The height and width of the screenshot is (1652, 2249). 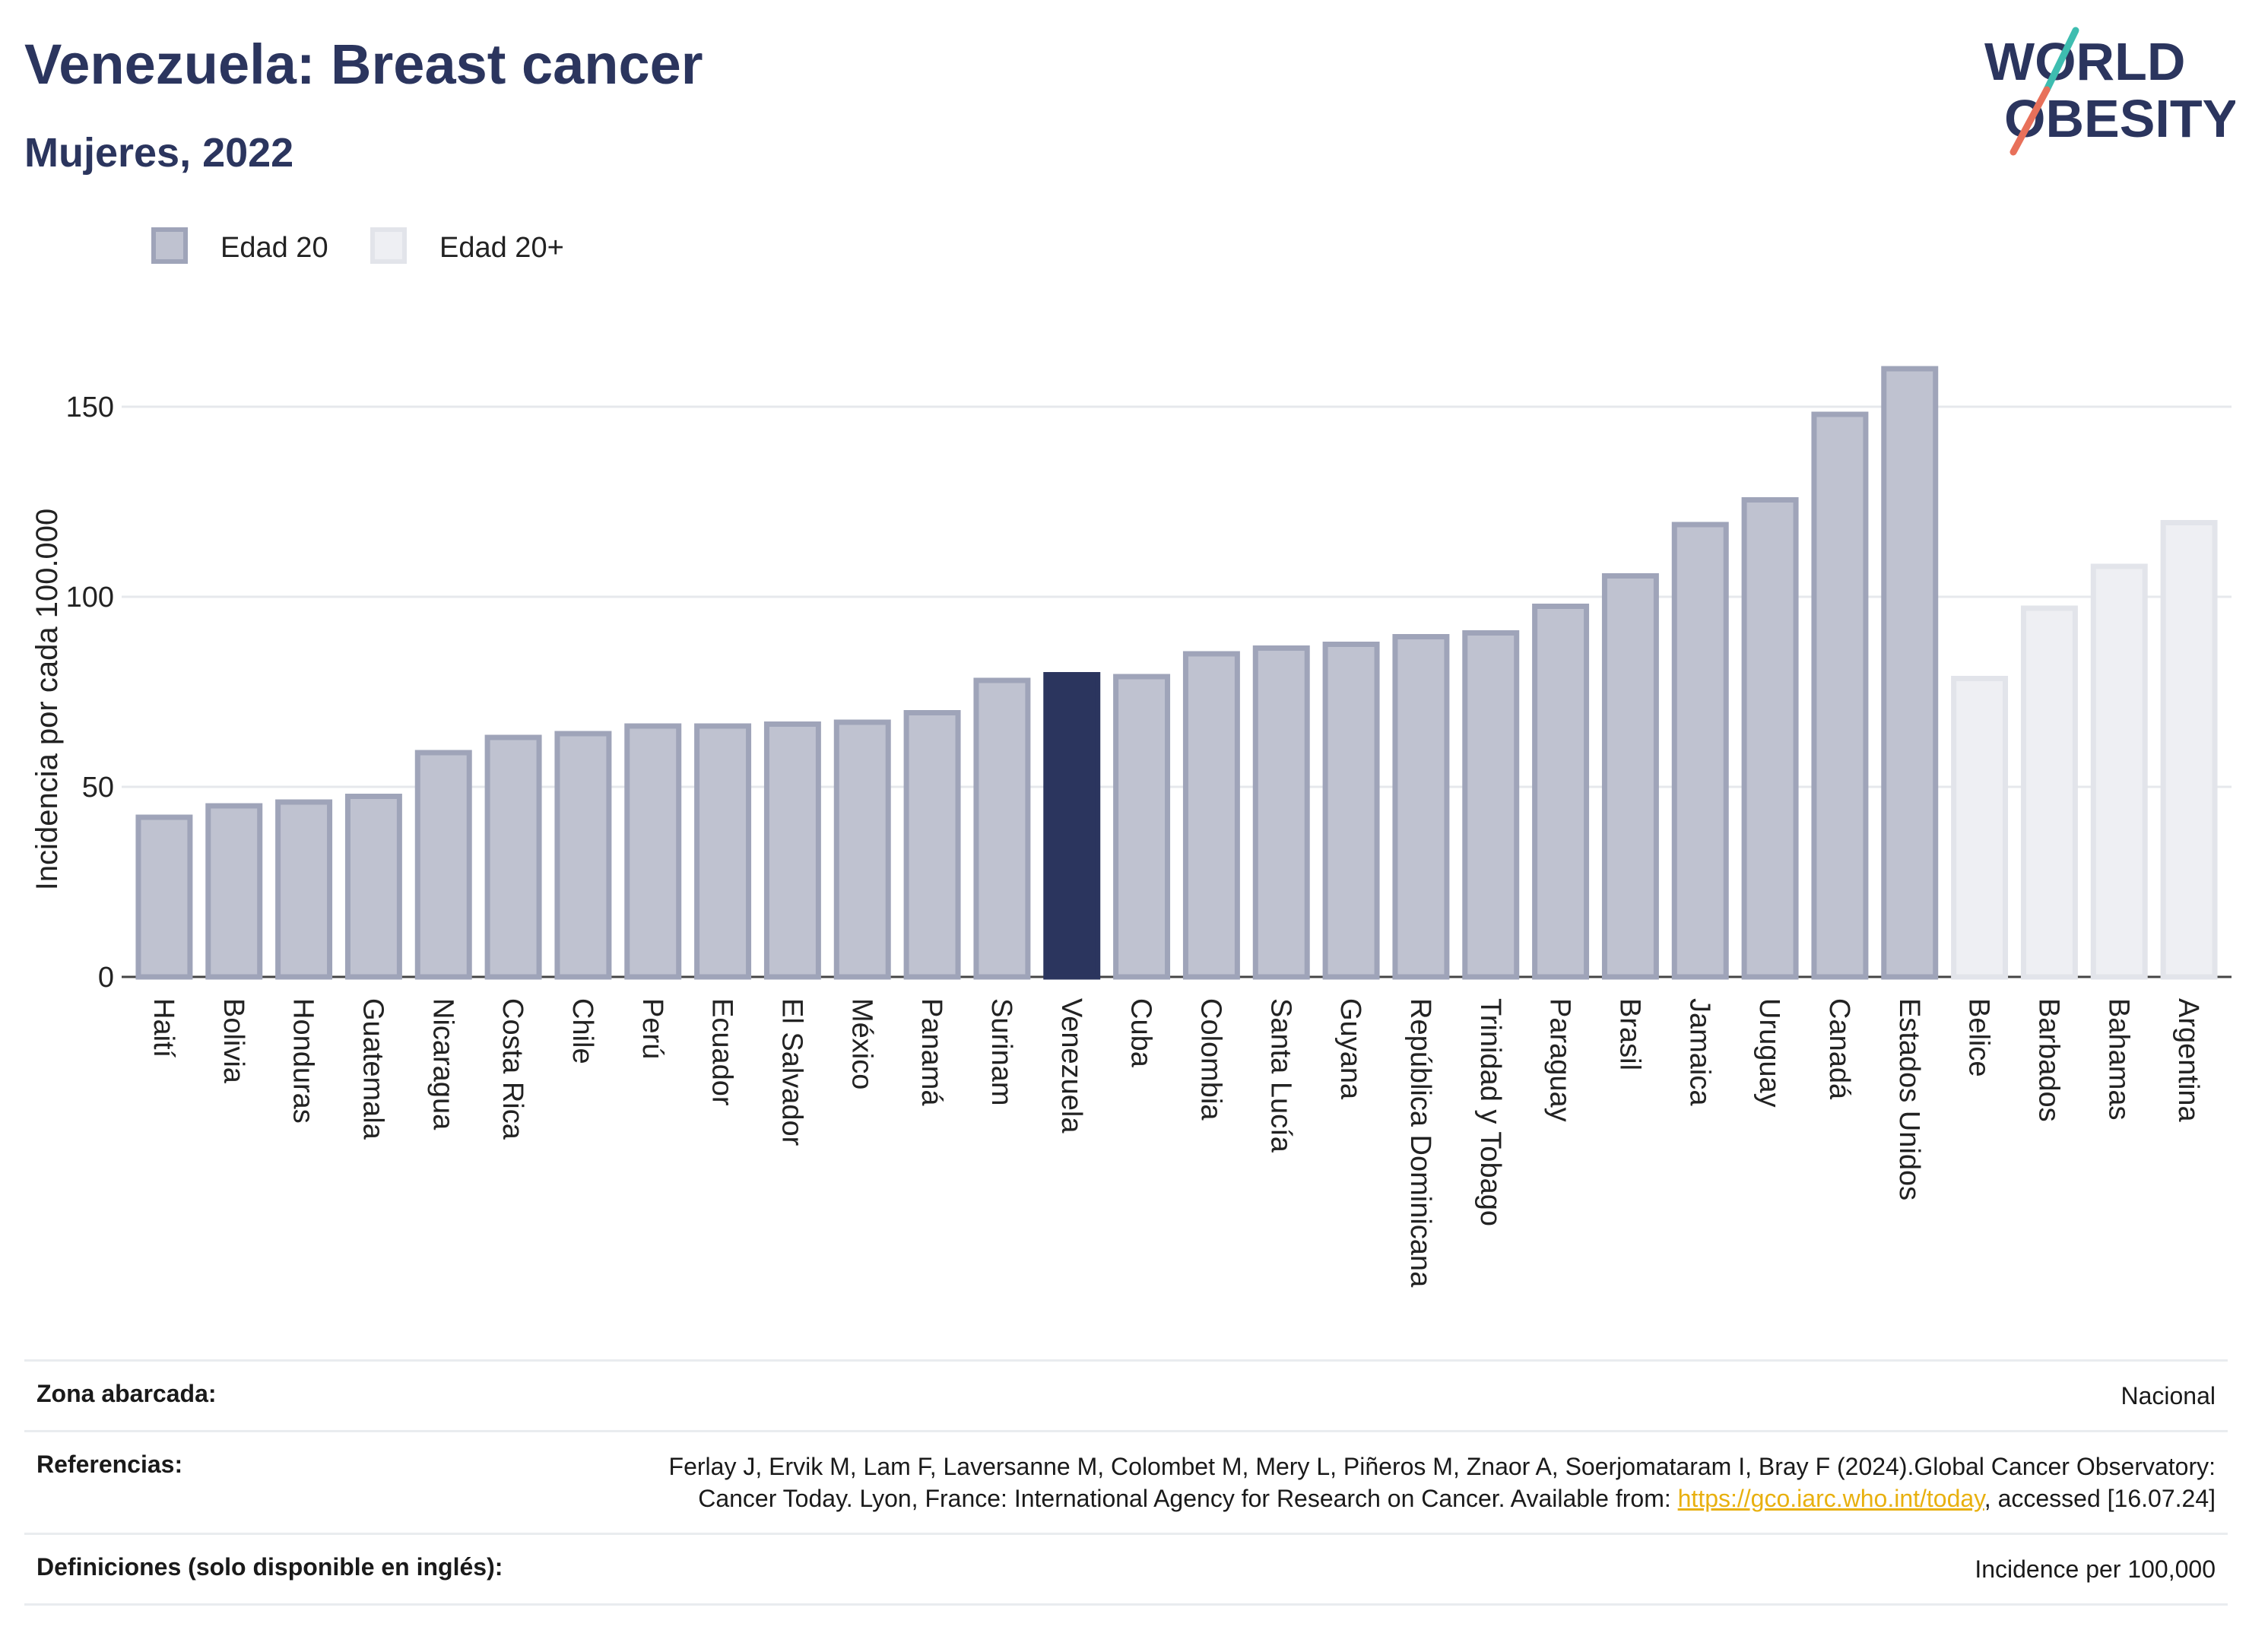 What do you see at coordinates (1490, 1112) in the screenshot?
I see `x-tick-label: Trinidad y Tobago` at bounding box center [1490, 1112].